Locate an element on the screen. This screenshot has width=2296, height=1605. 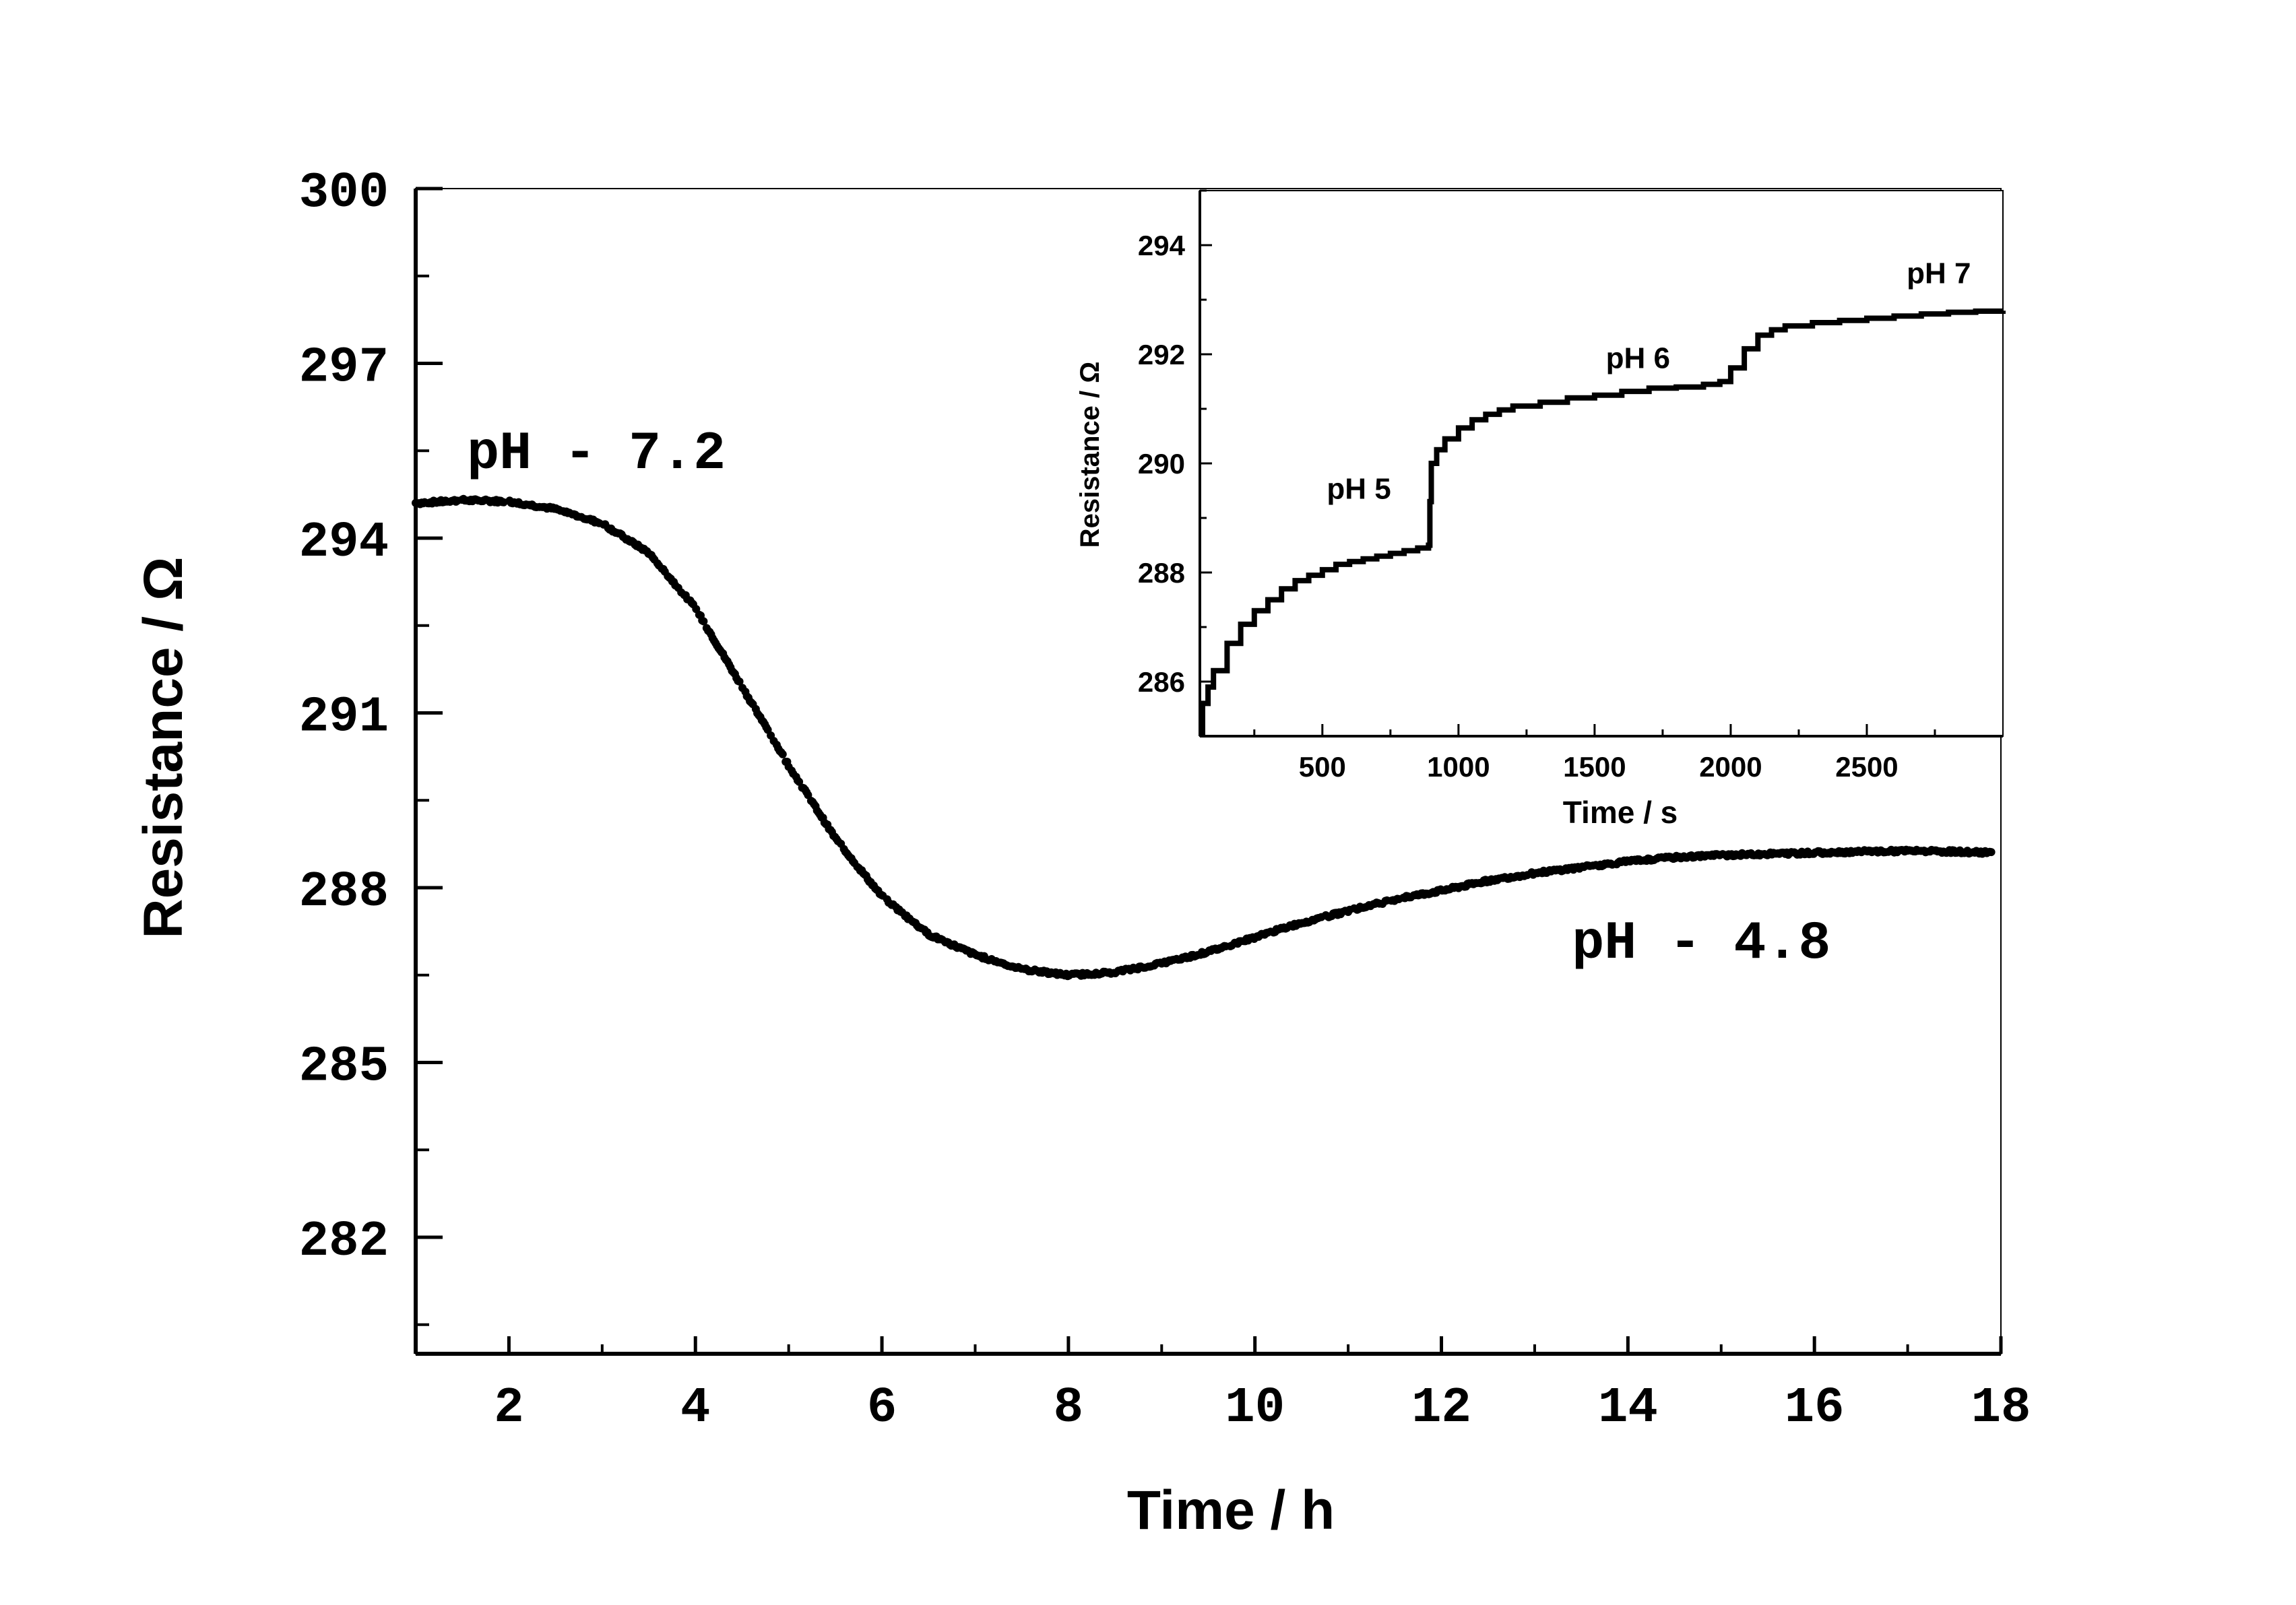
inset-x-tick-label: 2000 is located at coordinates (1730, 767).